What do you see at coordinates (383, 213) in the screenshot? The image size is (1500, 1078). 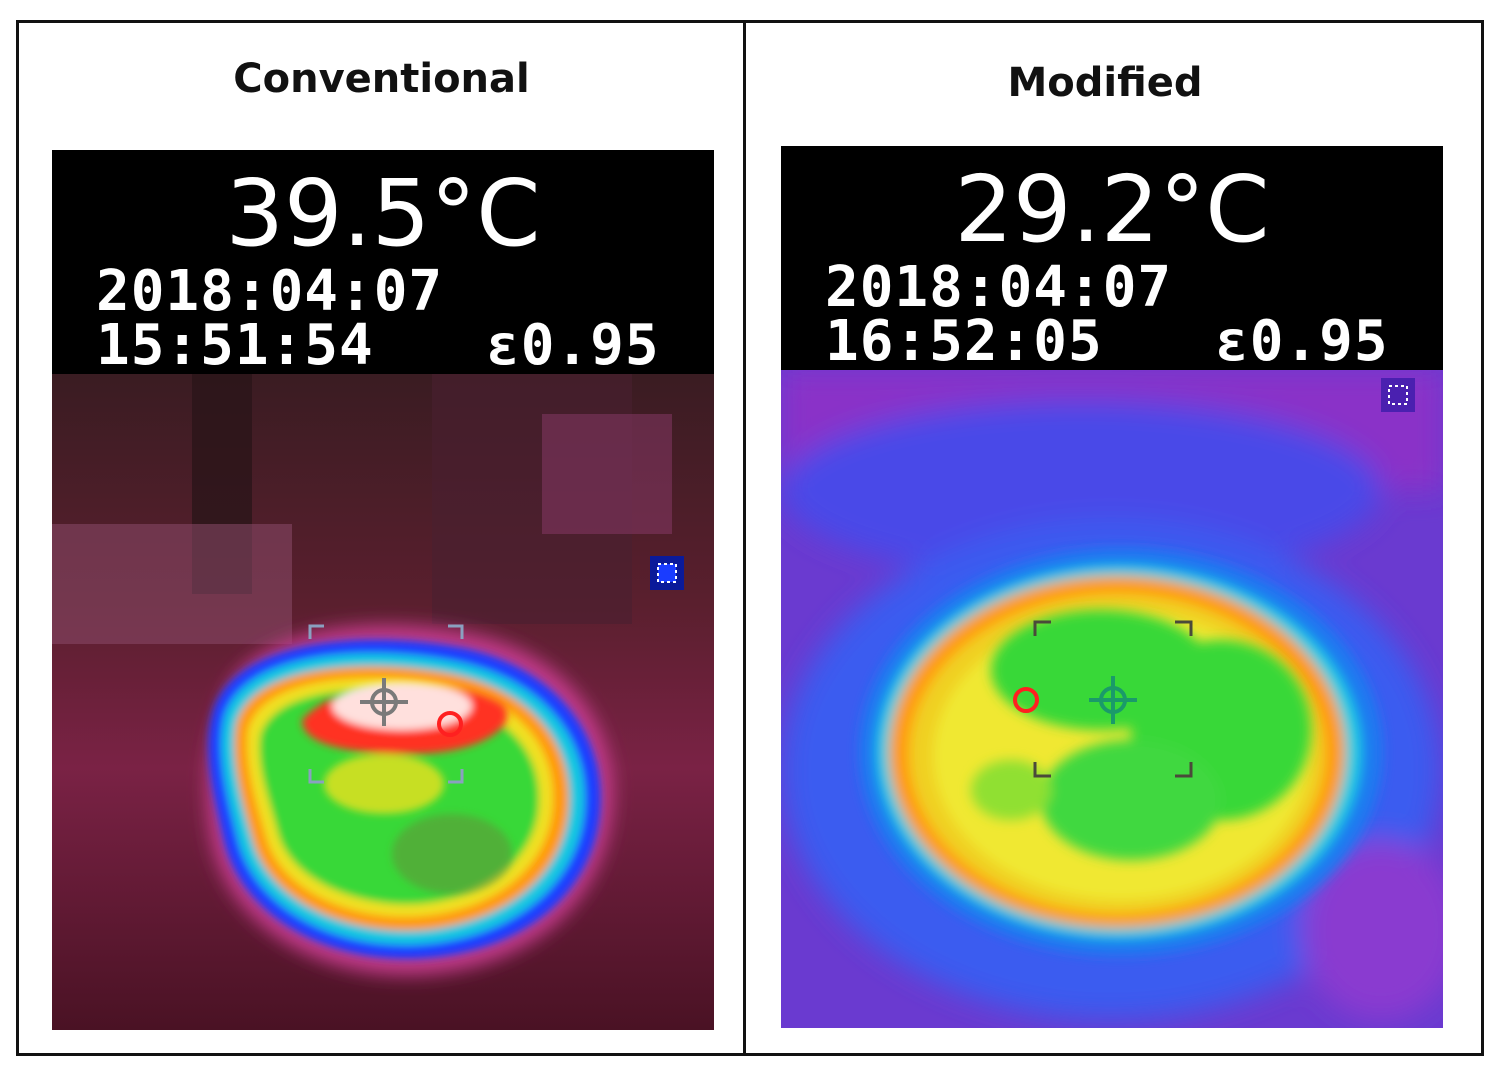 I see `temperature-reading: 39.5°C` at bounding box center [383, 213].